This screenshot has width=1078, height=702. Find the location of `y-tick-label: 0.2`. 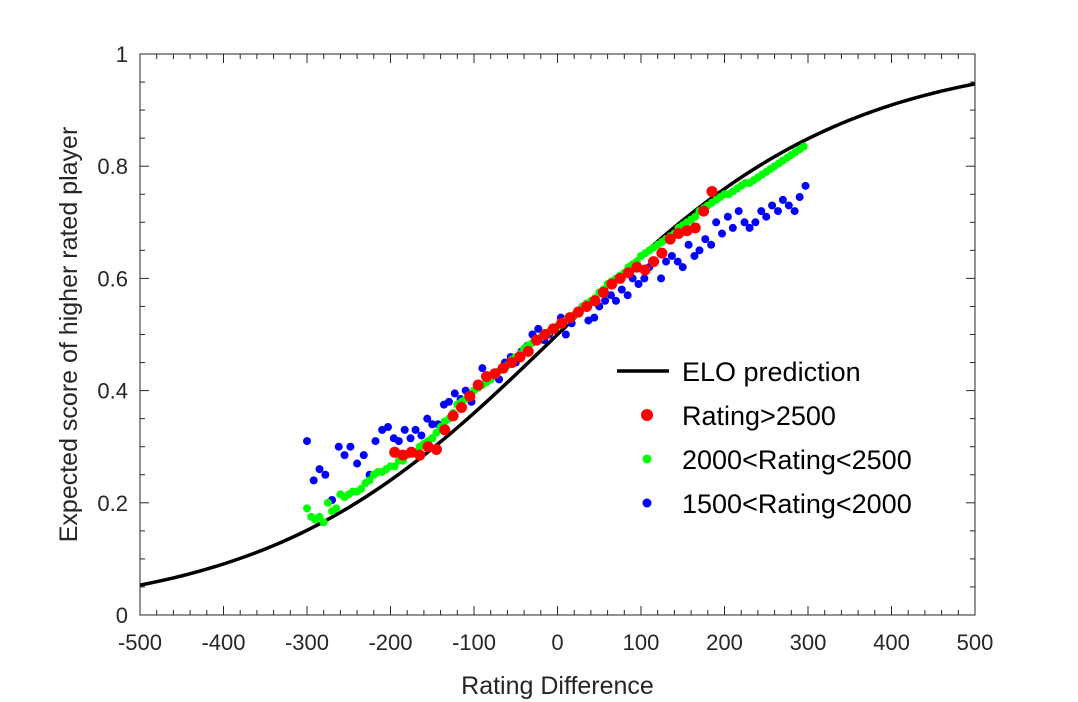

y-tick-label: 0.2 is located at coordinates (112, 503).